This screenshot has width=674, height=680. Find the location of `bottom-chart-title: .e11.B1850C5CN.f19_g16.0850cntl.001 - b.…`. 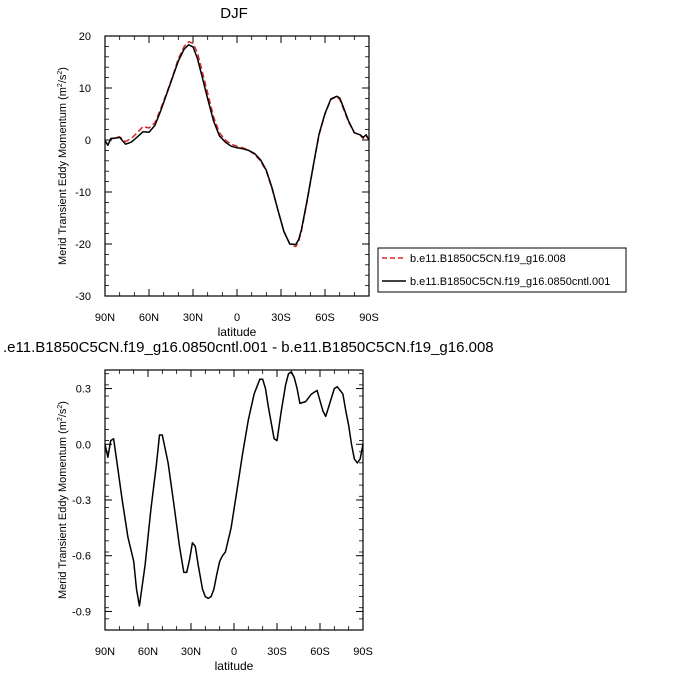

bottom-chart-title: .e11.B1850C5CN.f19_g16.0850cntl.001 - b.… is located at coordinates (248, 347).